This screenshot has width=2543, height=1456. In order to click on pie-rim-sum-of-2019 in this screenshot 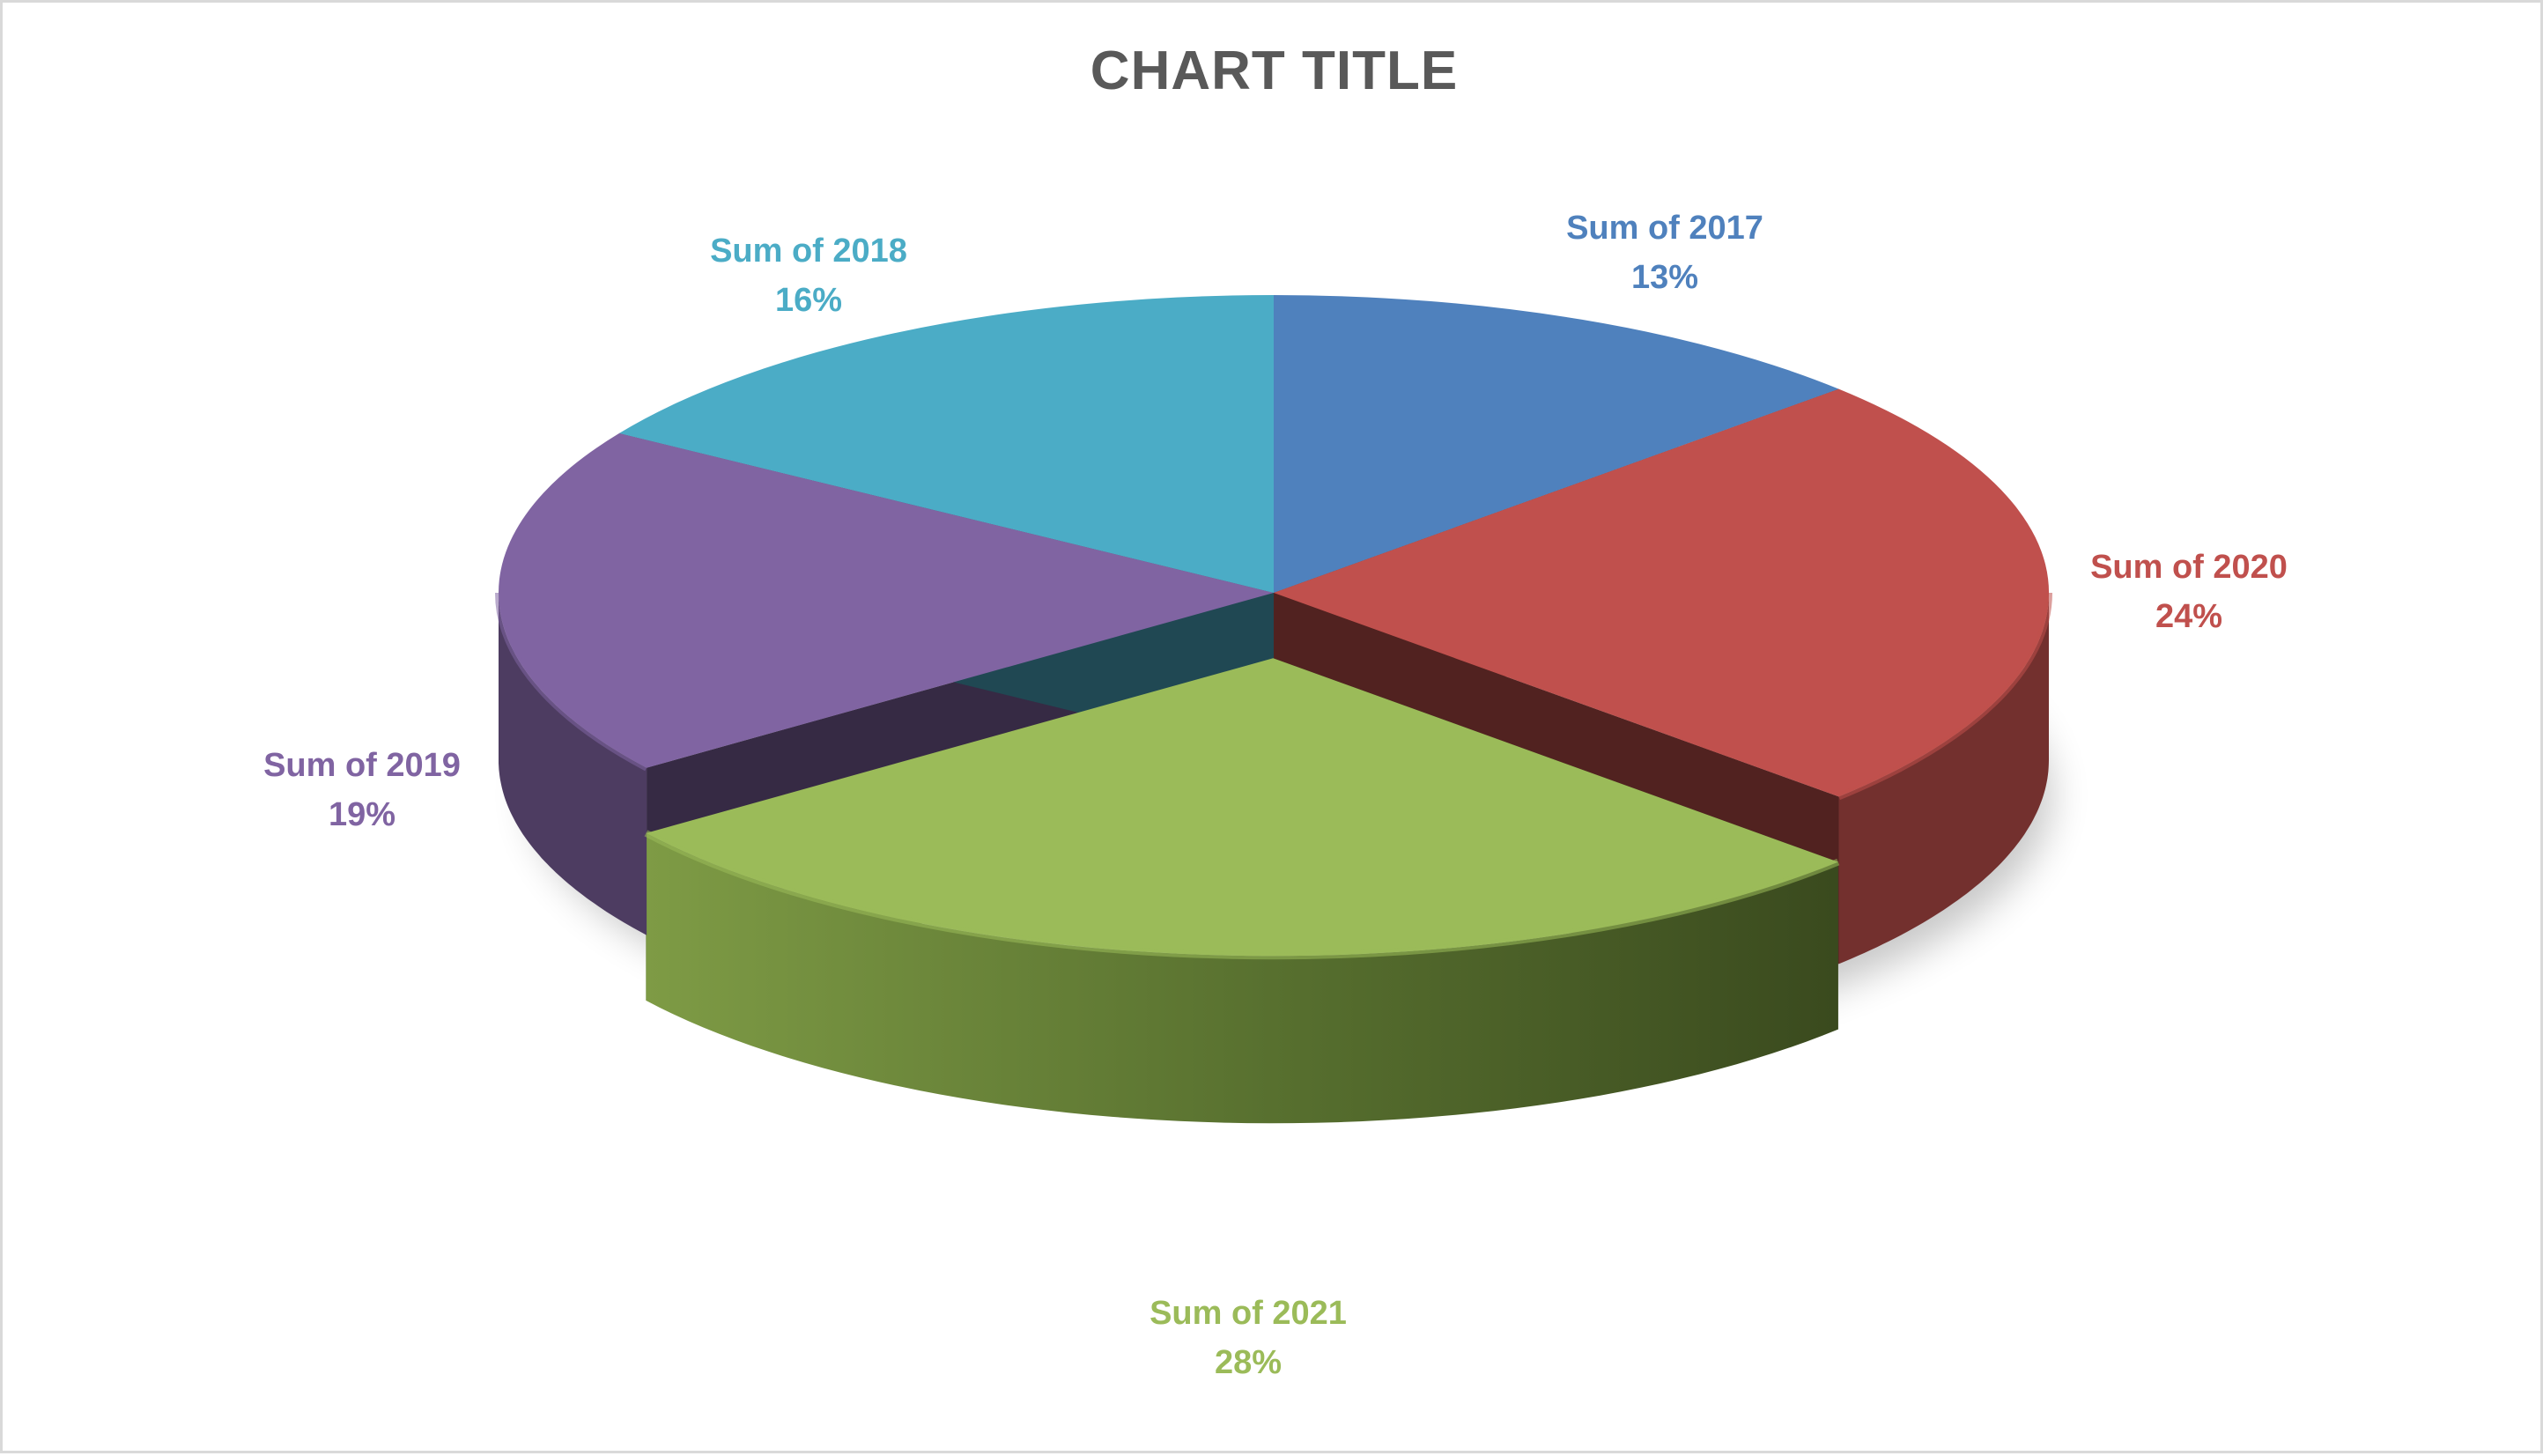, I will do `click(571, 682)`.